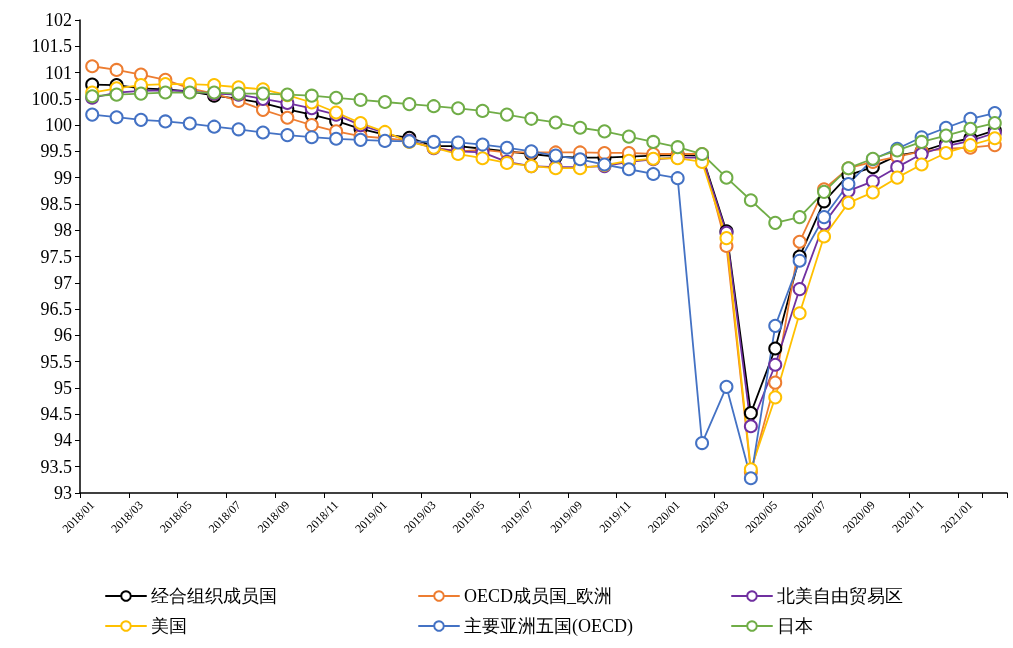 This screenshot has width=1013, height=648. I want to click on y-tick-label: 93, so click(63, 493).